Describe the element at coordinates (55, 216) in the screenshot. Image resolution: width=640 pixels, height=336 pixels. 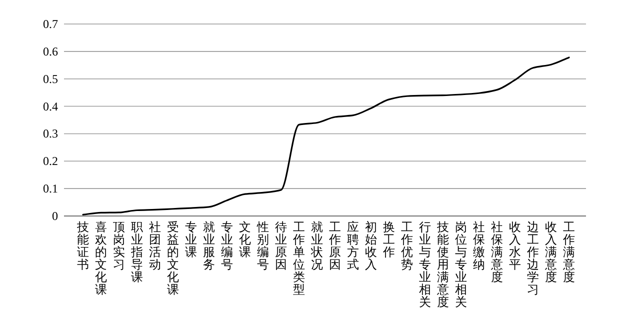
I see `y-tick-label: 0` at that location.